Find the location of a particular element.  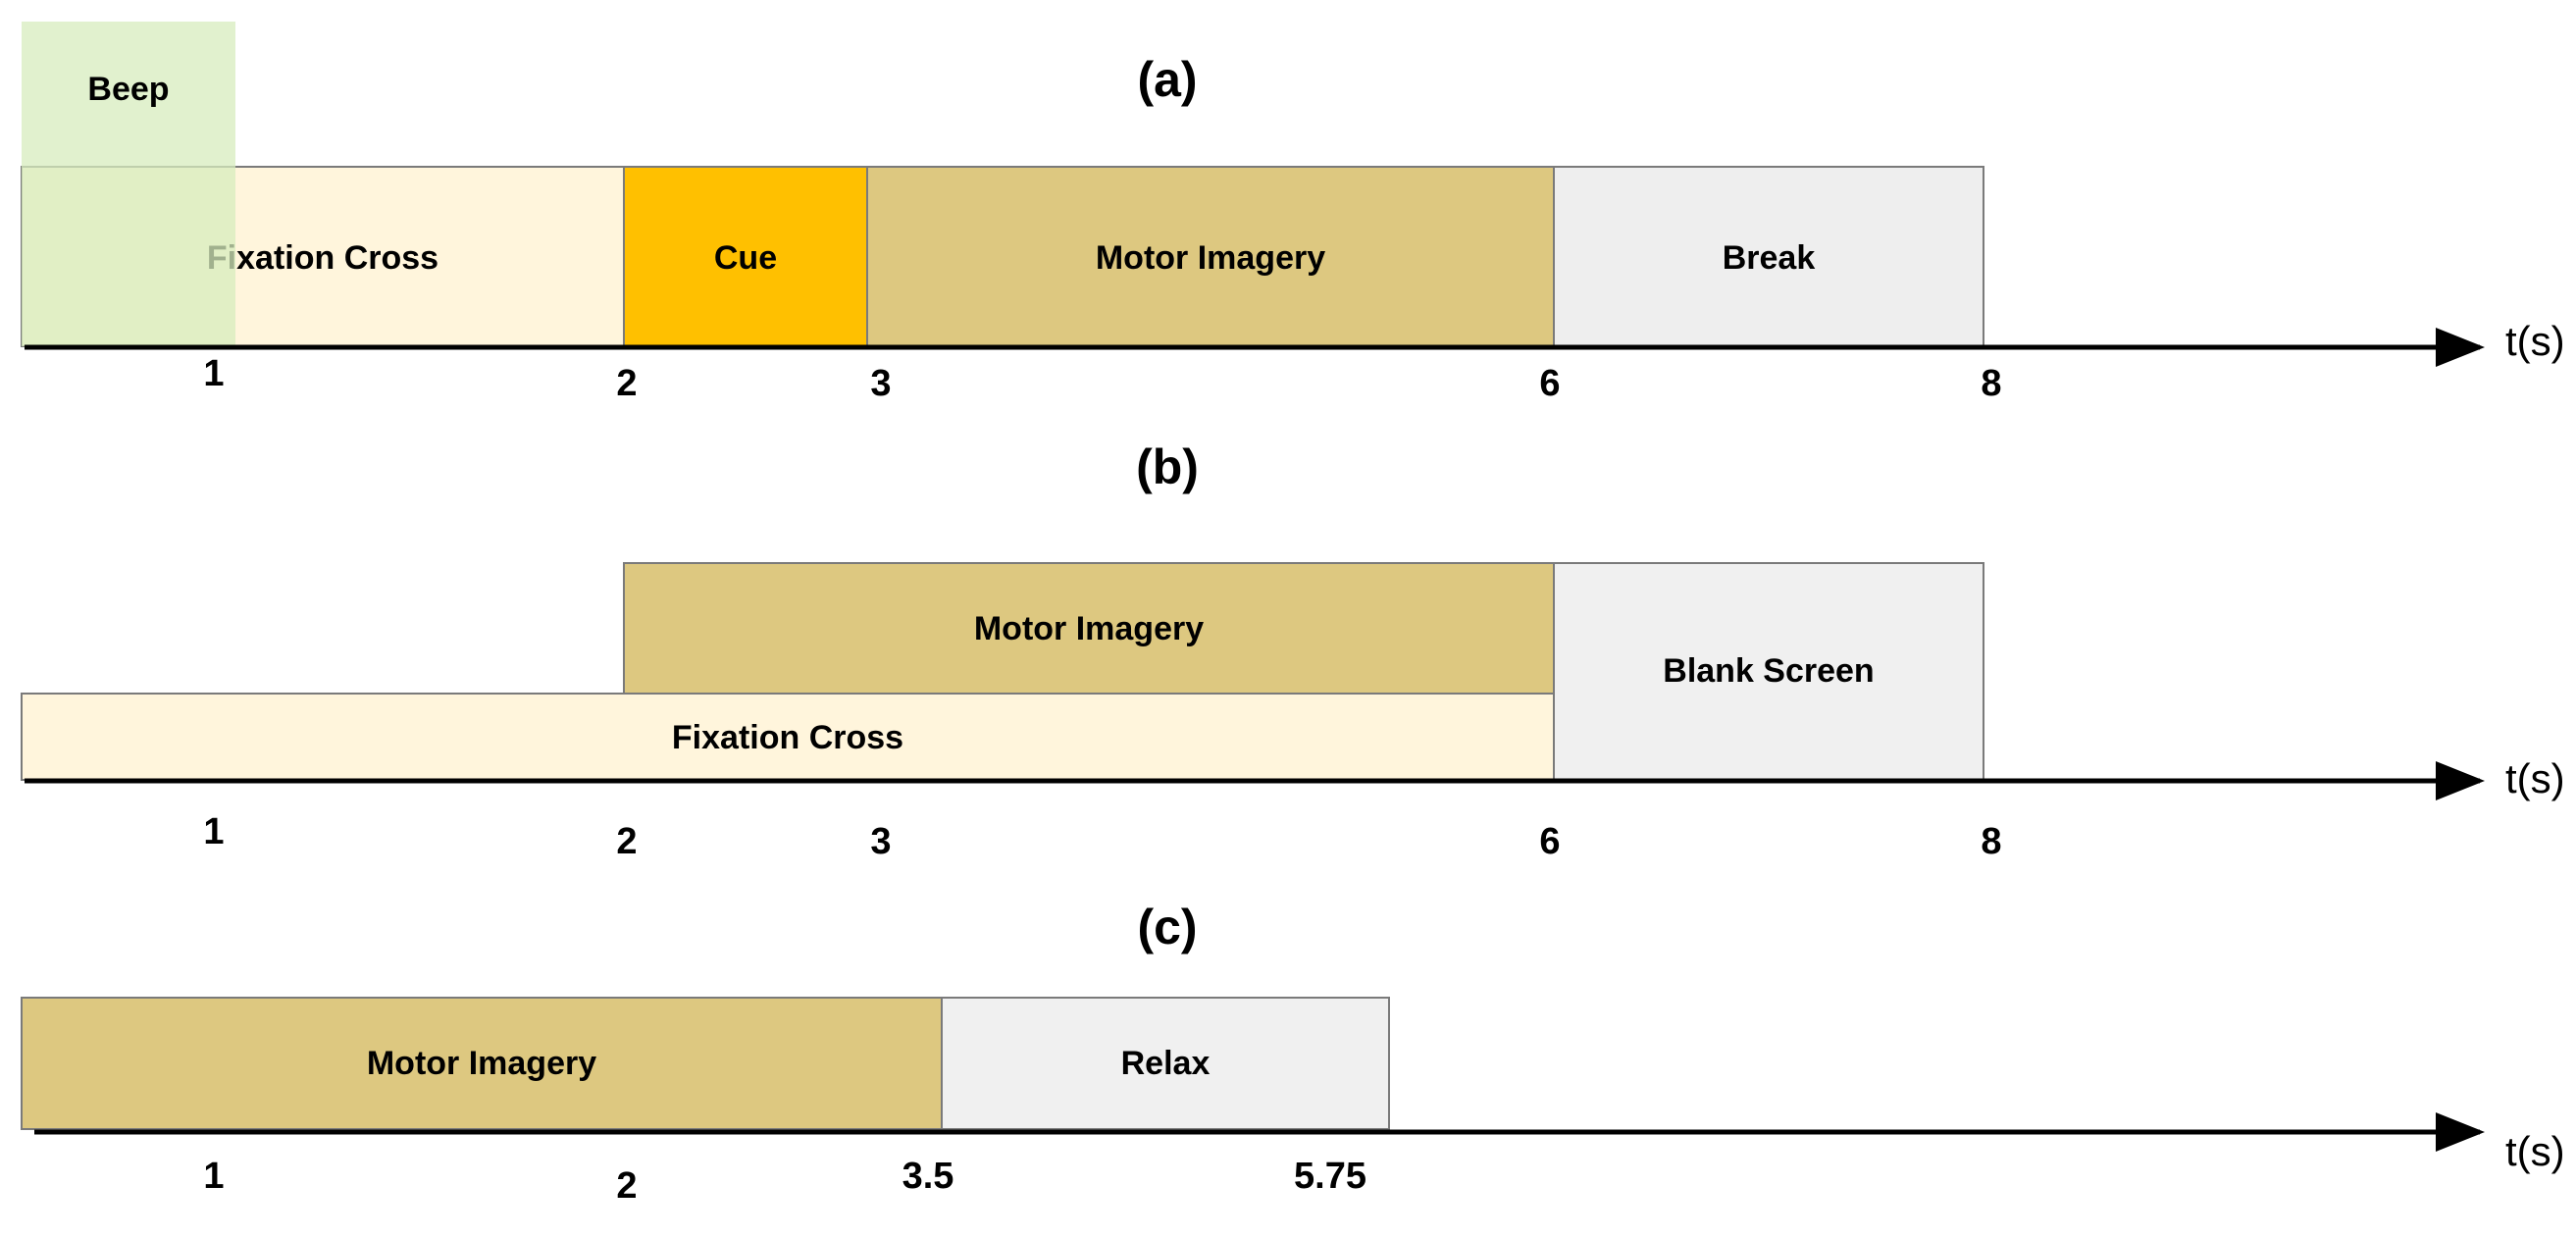

tick-label-b-1: 1 is located at coordinates (213, 832).